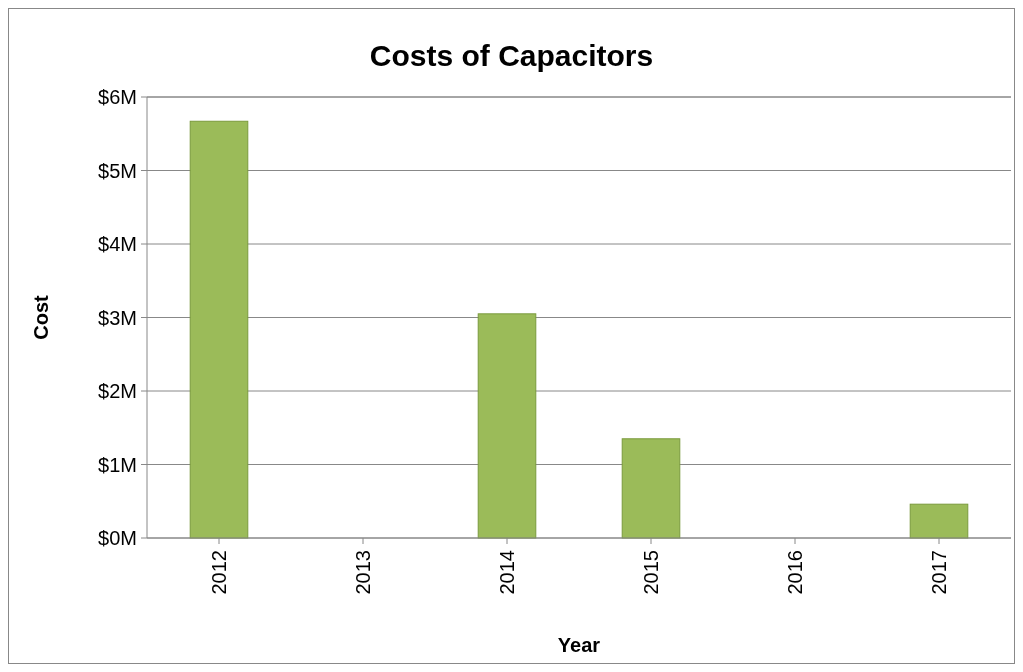  I want to click on y-tick-label: $0M, so click(117, 538).